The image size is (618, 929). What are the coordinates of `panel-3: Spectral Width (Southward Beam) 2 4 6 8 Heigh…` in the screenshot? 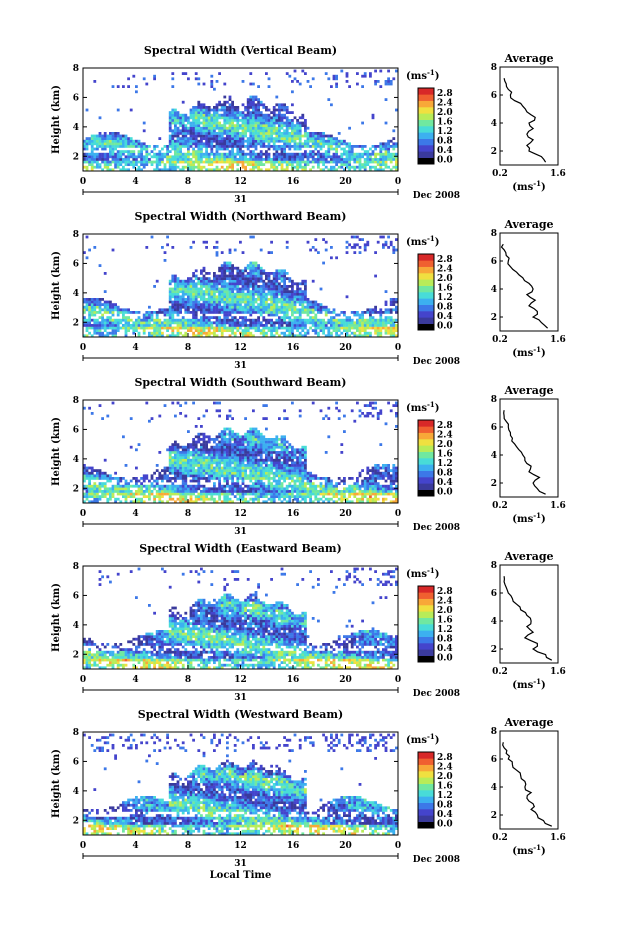 It's located at (308, 456).